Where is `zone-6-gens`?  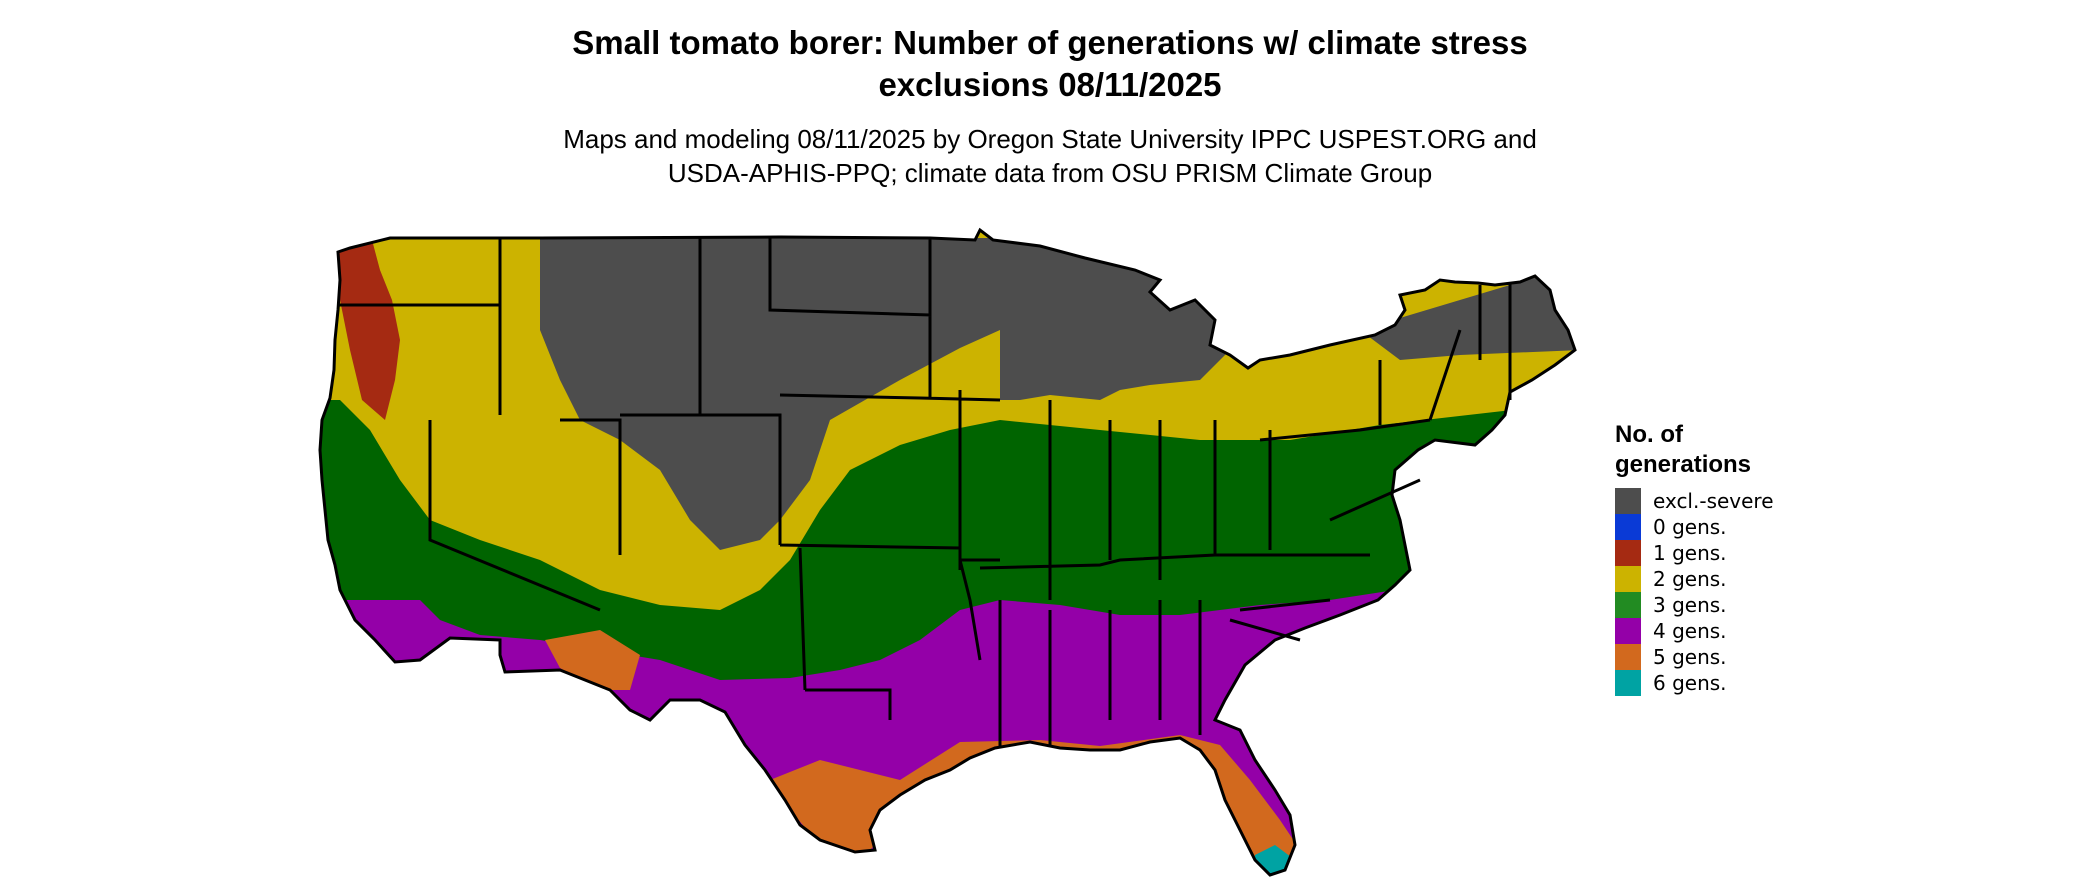 zone-6-gens is located at coordinates (1275, 860).